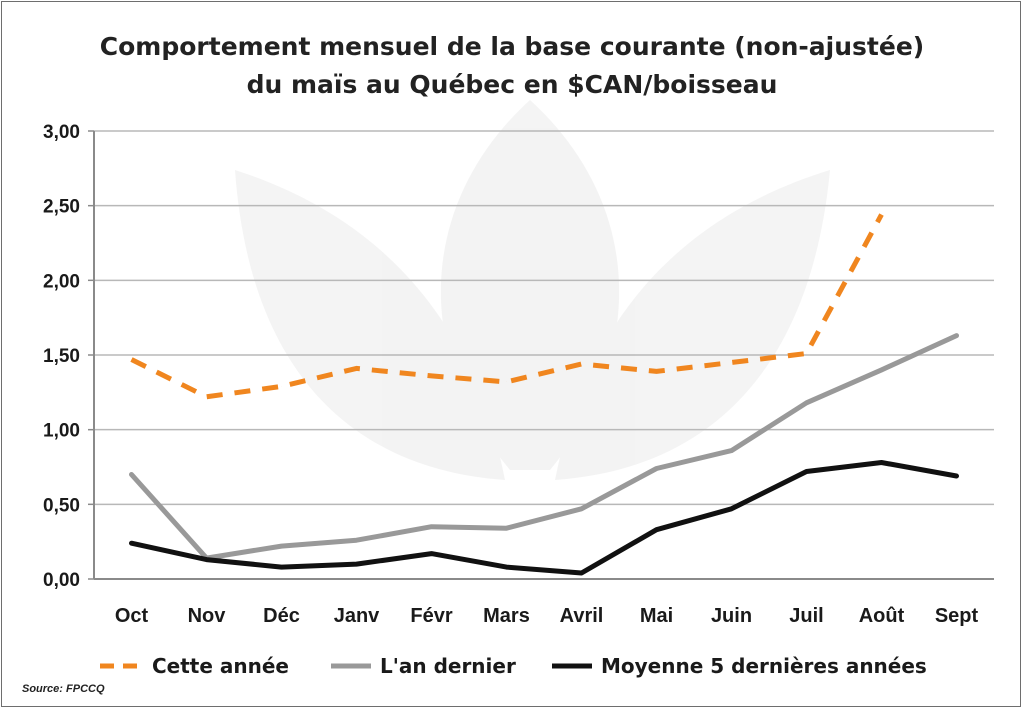  I want to click on legend-label-cette-annee: Cette année, so click(220, 666).